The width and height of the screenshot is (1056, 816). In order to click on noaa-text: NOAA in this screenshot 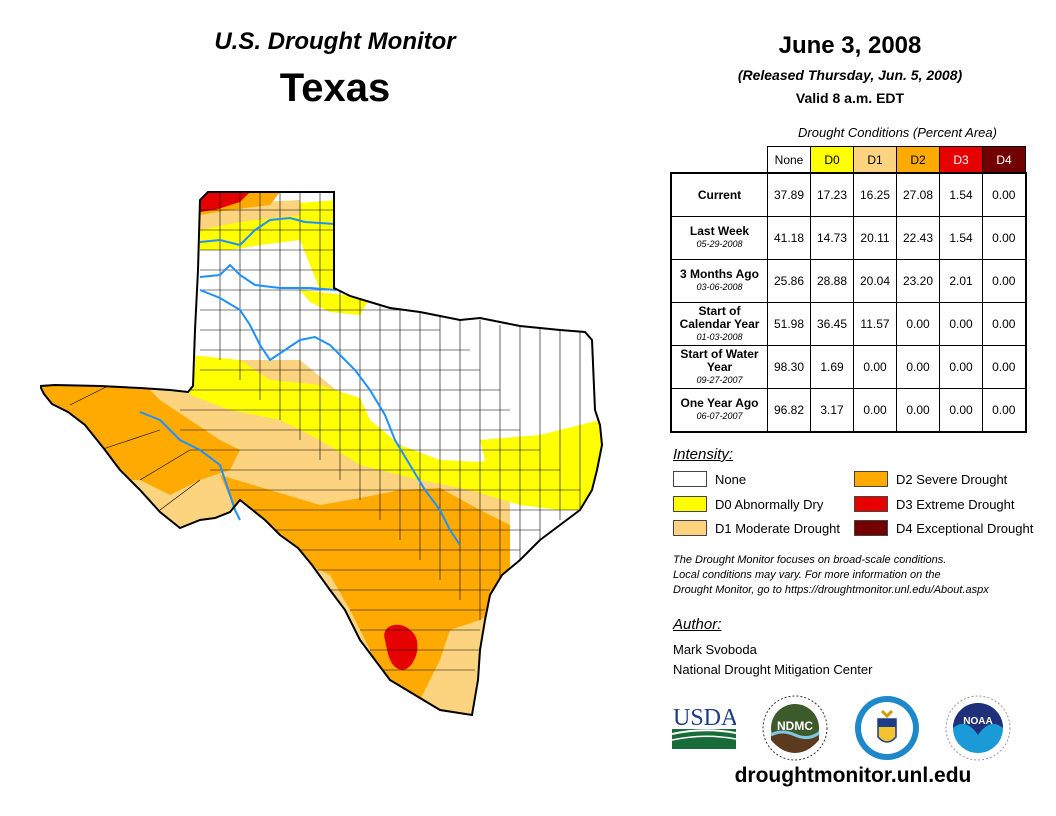, I will do `click(977, 721)`.